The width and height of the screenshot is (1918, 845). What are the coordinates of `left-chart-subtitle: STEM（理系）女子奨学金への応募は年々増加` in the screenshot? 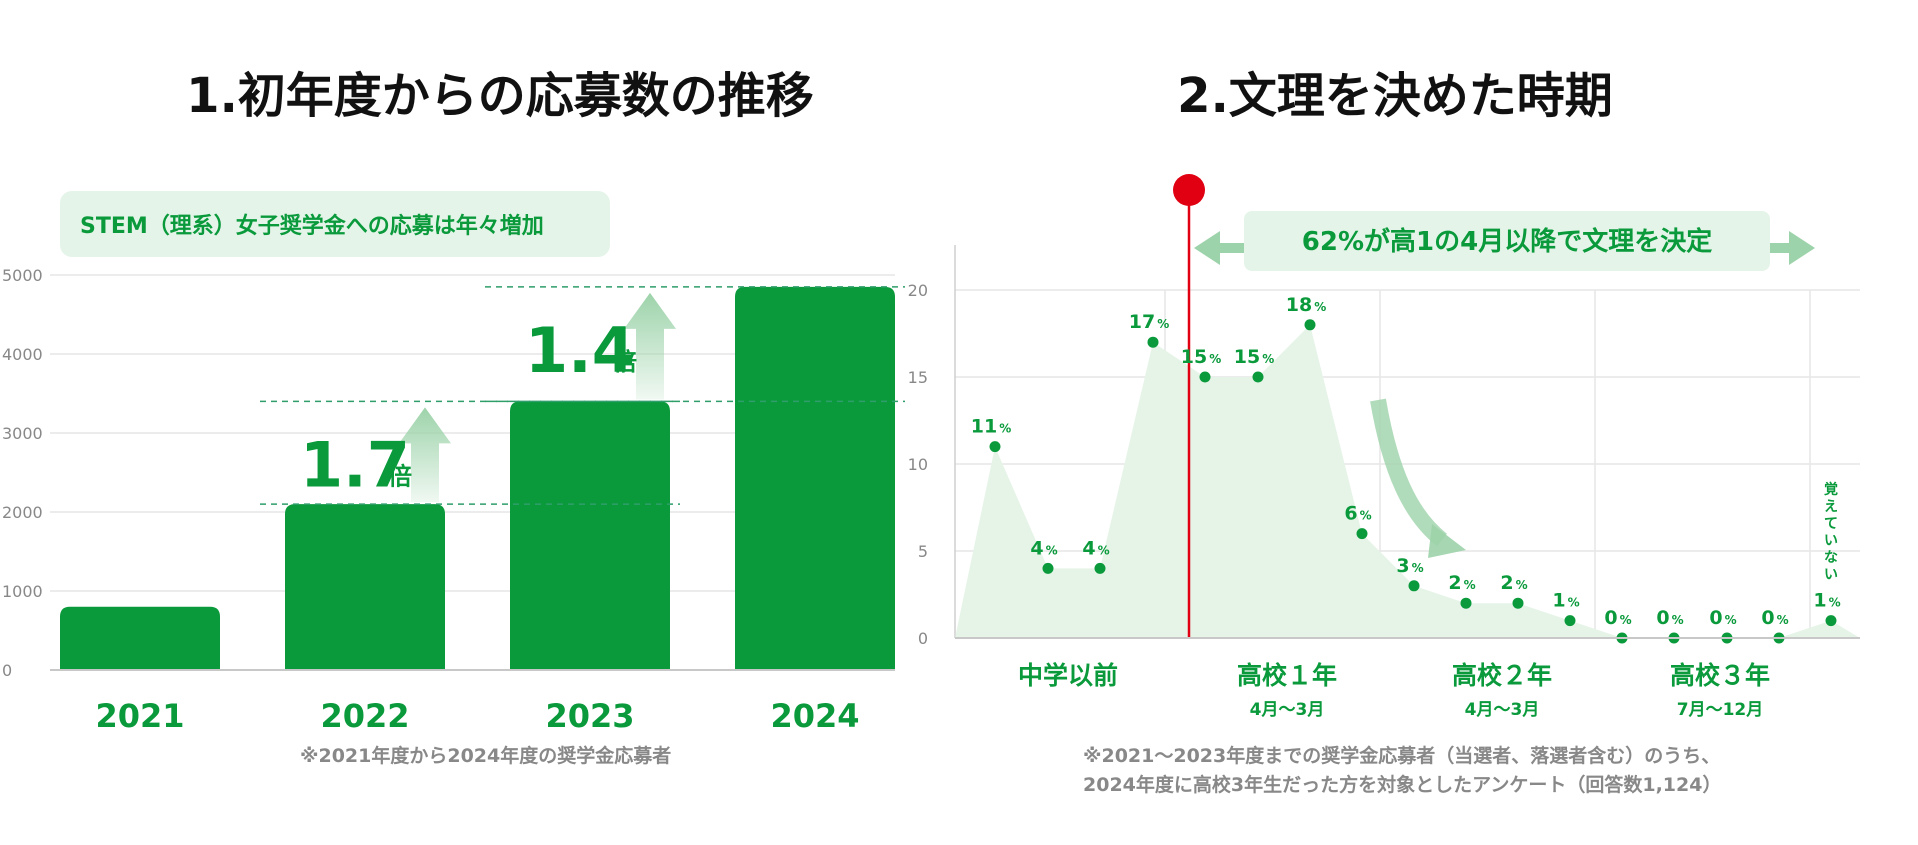 It's located at (312, 226).